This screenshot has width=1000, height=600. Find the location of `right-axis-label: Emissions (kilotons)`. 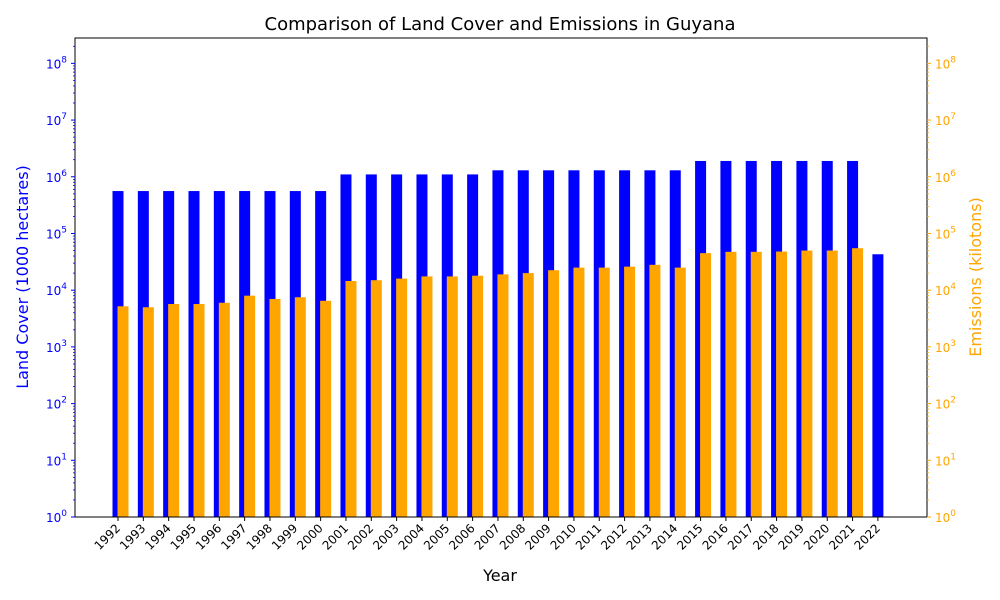

right-axis-label: Emissions (kilotons) is located at coordinates (975, 277).